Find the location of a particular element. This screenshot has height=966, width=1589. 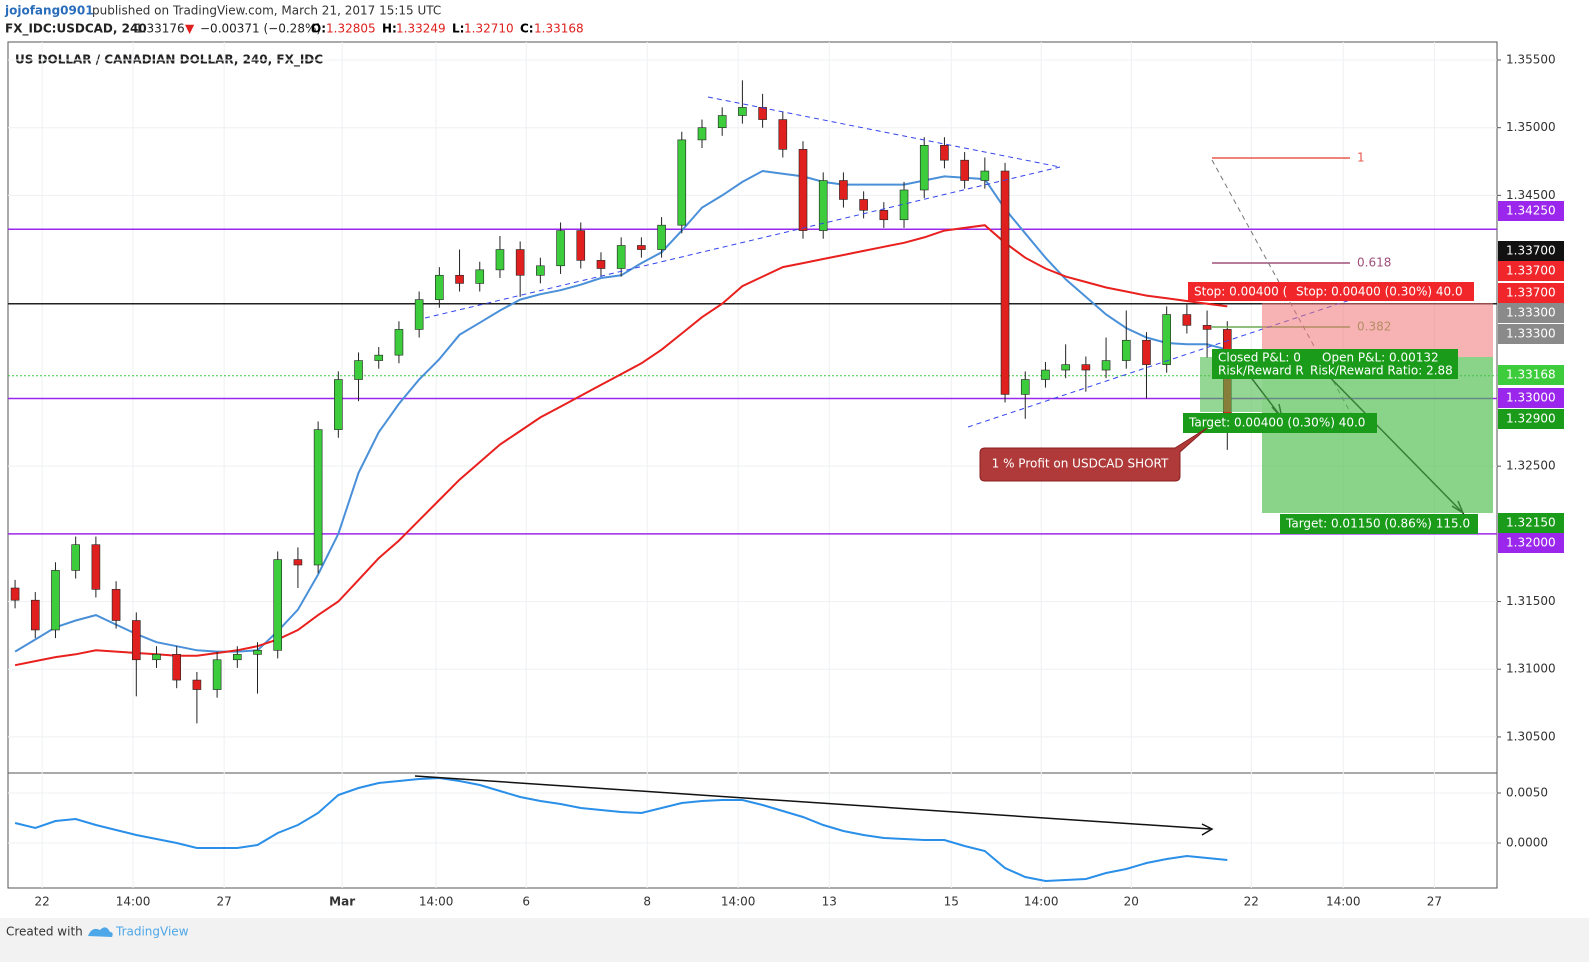

open-rr: Risk/Reward Ratio: 2.88 is located at coordinates (1381, 371).